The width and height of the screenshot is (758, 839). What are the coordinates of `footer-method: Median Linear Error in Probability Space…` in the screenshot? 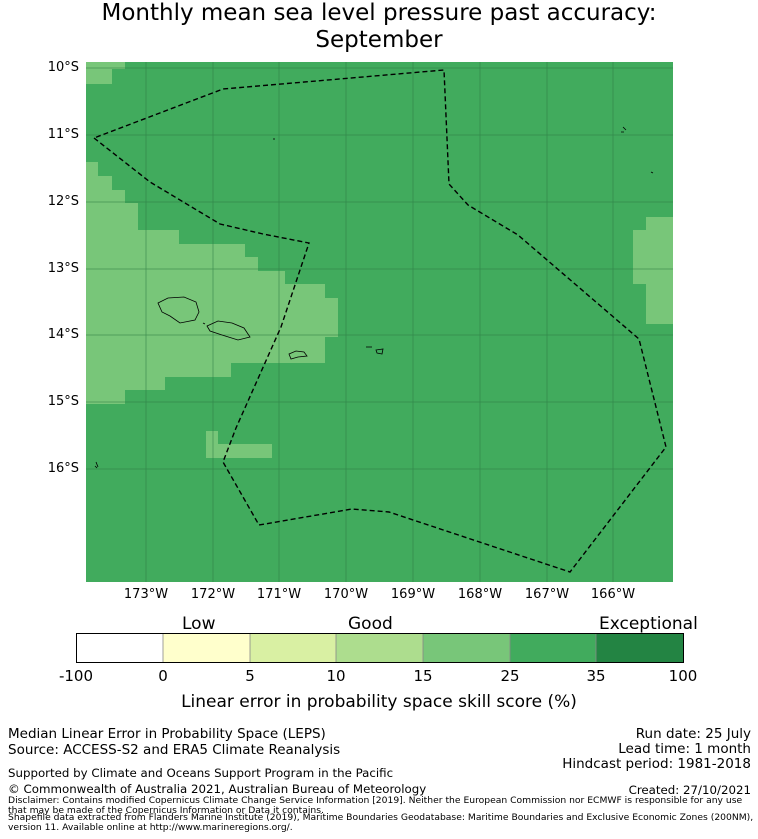 It's located at (167, 734).